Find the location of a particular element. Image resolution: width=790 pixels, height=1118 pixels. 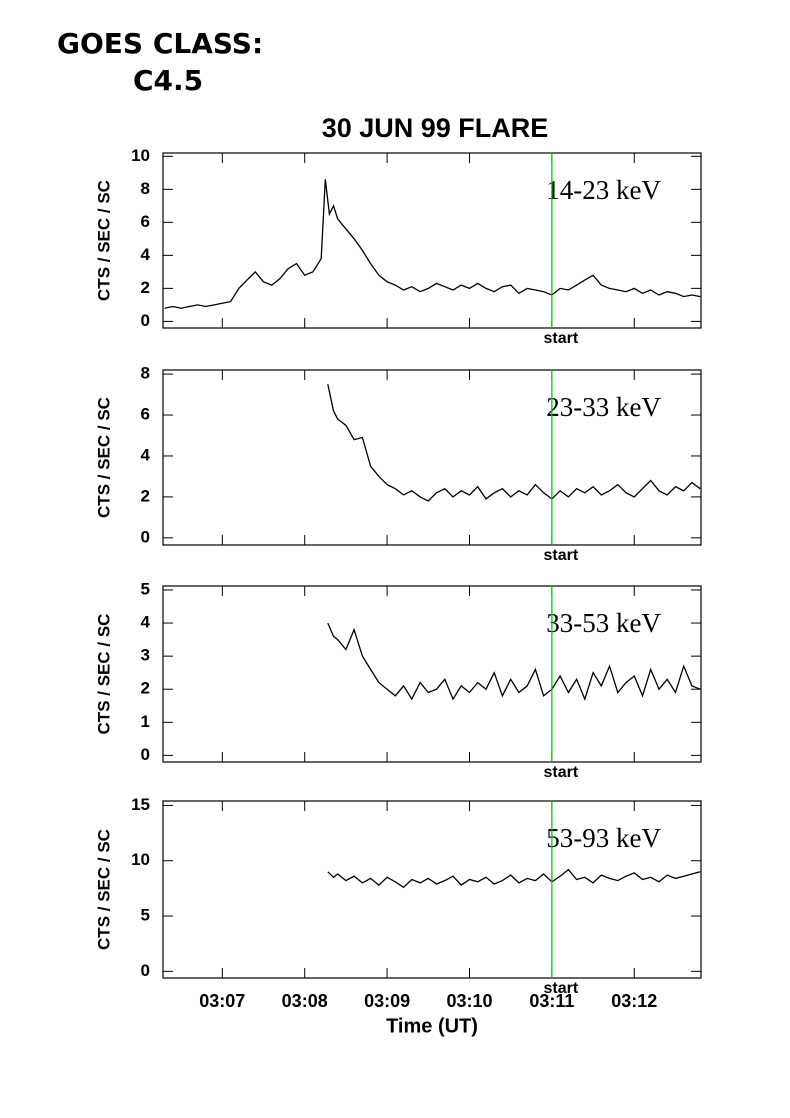

band-label: 14-23 keV is located at coordinates (603, 190).